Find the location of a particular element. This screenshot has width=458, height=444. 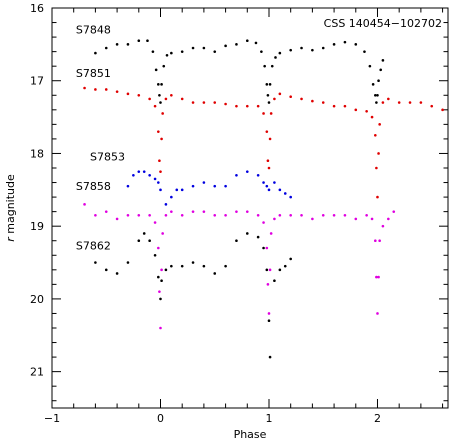

y-tick-label: 17 is located at coordinates (37, 81).